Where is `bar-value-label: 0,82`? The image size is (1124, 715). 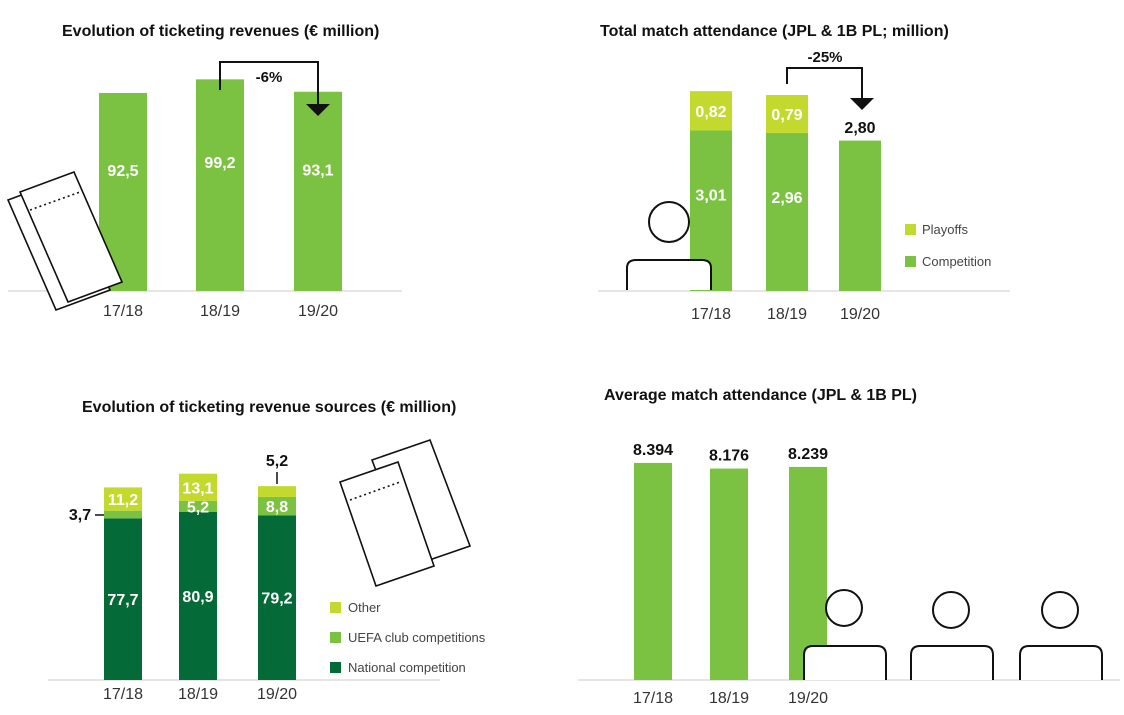
bar-value-label: 0,82 is located at coordinates (710, 112).